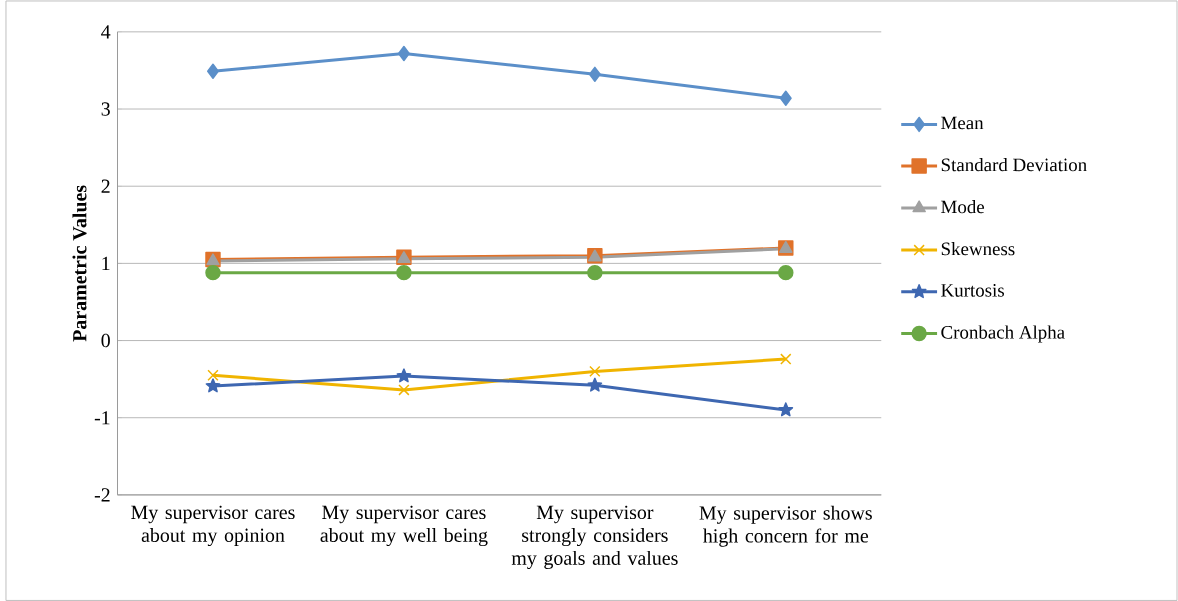 Image resolution: width=1178 pixels, height=601 pixels. I want to click on y-tick-label: 0, so click(105, 340).